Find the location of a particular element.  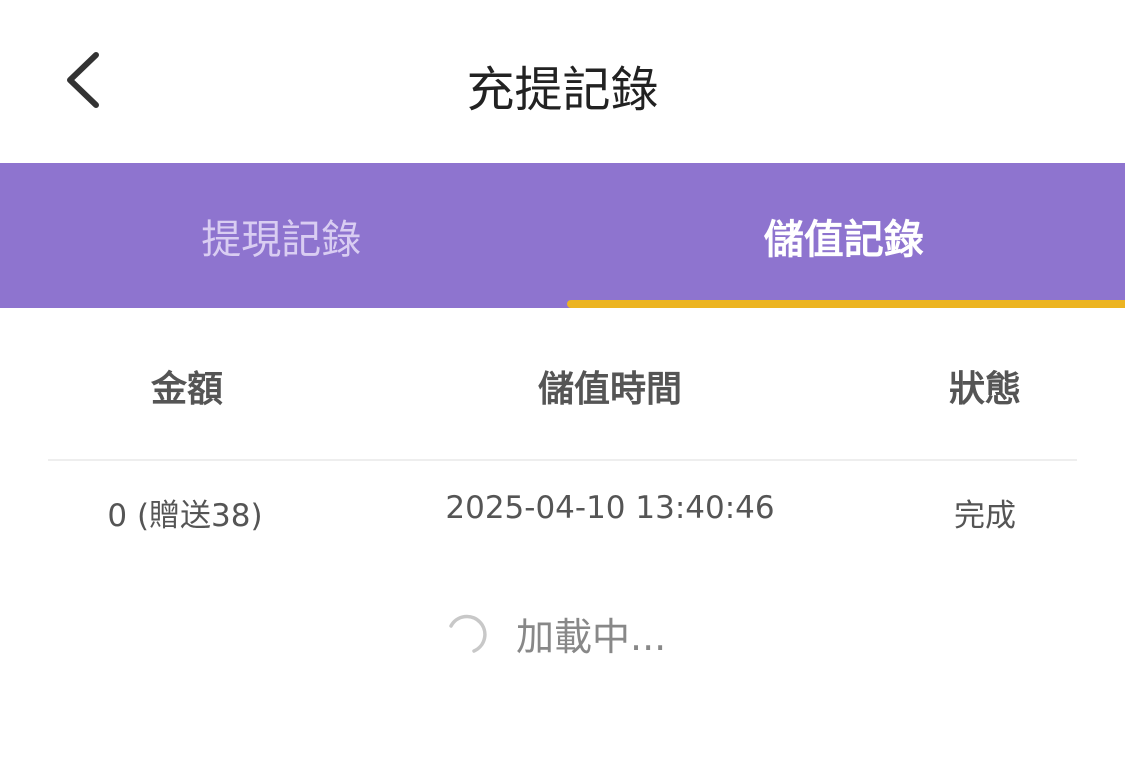

back-button is located at coordinates (85, 80).